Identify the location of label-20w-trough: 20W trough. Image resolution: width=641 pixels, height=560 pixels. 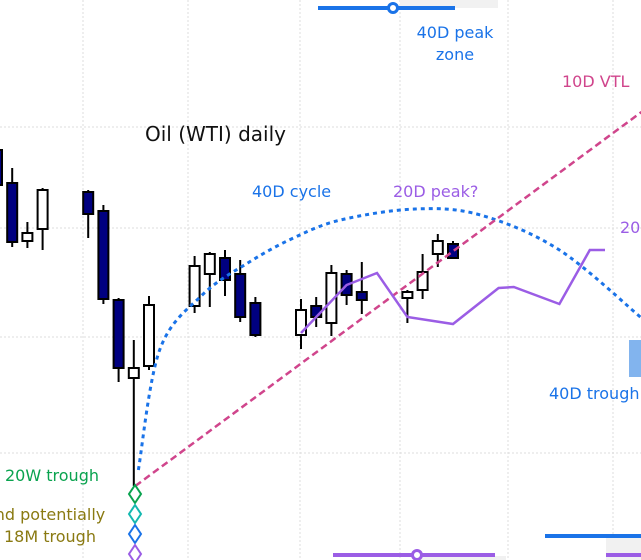
(52, 475).